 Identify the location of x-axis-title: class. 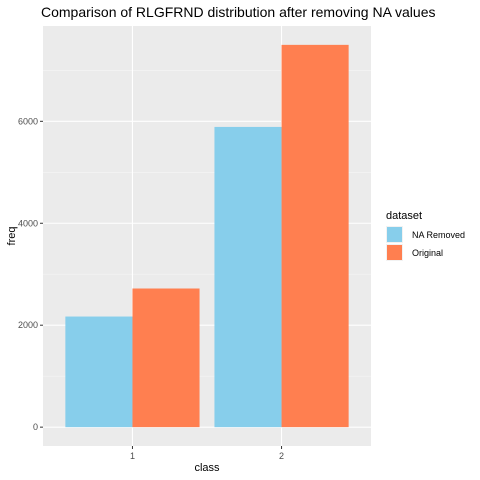
(207, 468).